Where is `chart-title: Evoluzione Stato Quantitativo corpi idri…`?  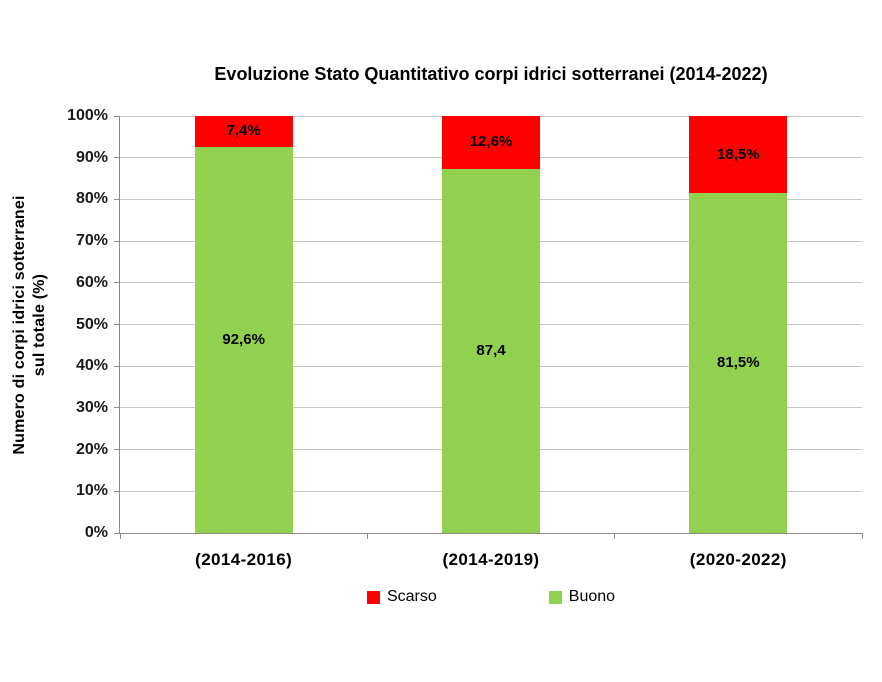 chart-title: Evoluzione Stato Quantitativo corpi idri… is located at coordinates (491, 74).